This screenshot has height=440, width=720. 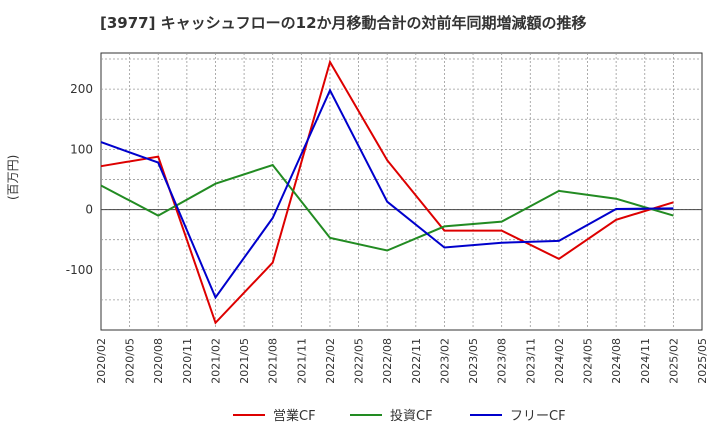 What do you see at coordinates (444, 361) in the screenshot?
I see `x-tick-label: 2023/02` at bounding box center [444, 361].